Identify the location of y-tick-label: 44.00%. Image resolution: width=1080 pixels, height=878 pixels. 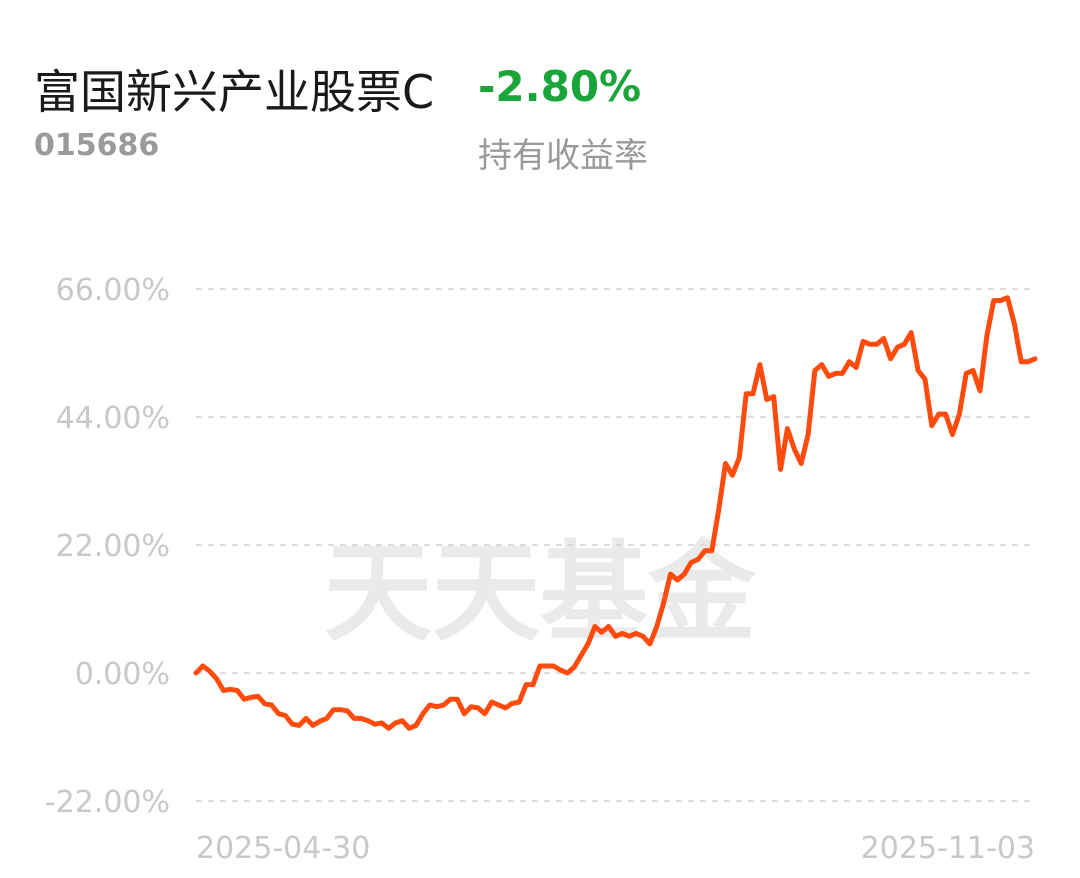
(113, 418).